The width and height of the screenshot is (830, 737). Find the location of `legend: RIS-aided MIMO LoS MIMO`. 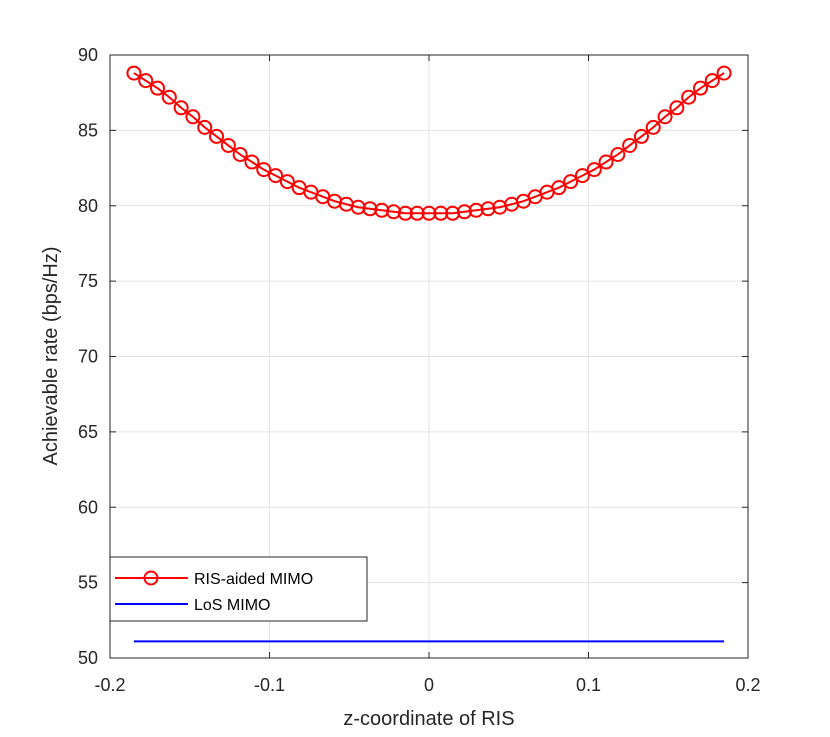

legend: RIS-aided MIMO LoS MIMO is located at coordinates (238, 589).